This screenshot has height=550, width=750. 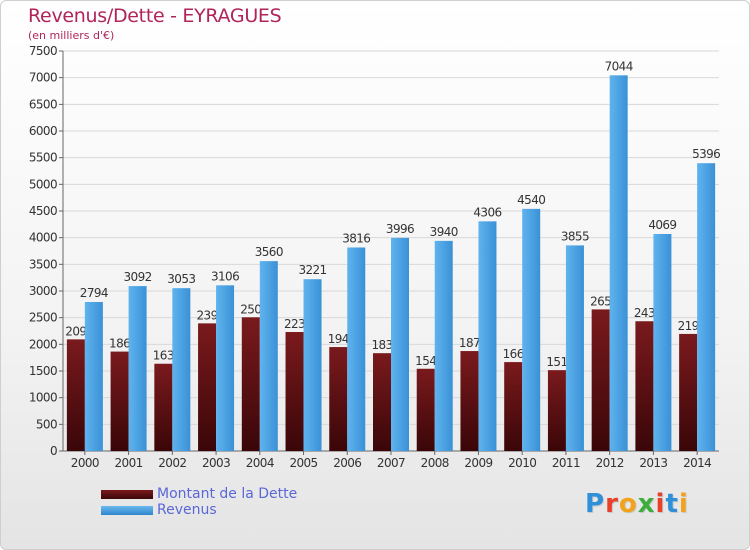 What do you see at coordinates (697, 463) in the screenshot?
I see `xtick-label-2014: 2014` at bounding box center [697, 463].